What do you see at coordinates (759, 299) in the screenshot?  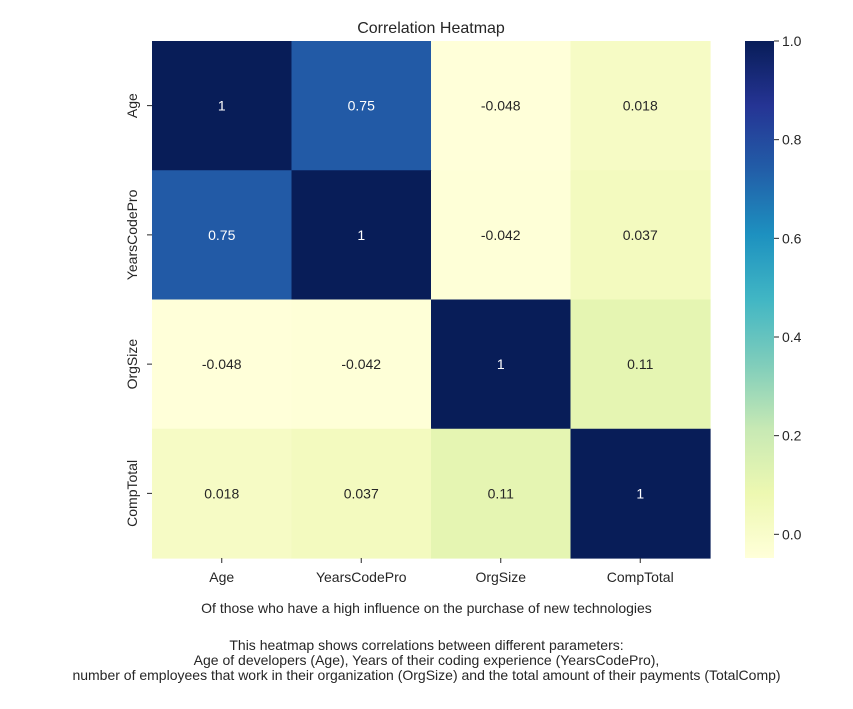 I see `colorbar` at bounding box center [759, 299].